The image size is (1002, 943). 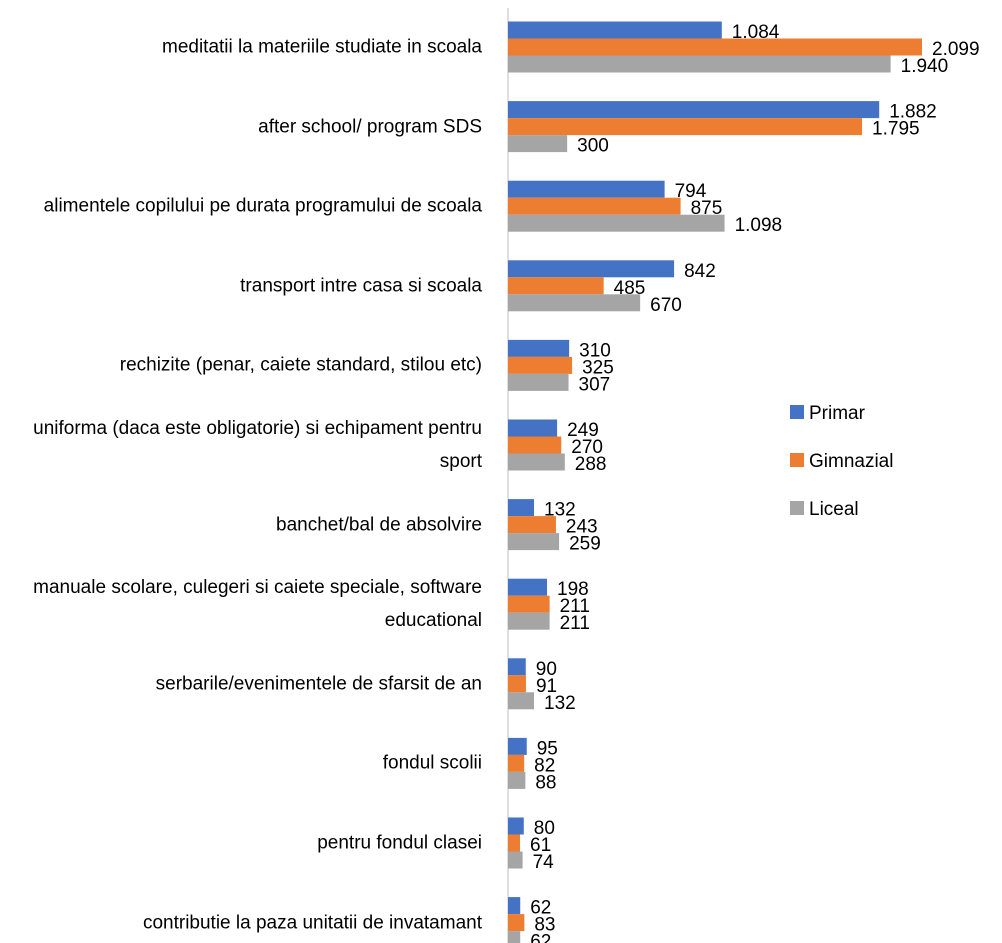 I want to click on value-label: 670, so click(x=666, y=305).